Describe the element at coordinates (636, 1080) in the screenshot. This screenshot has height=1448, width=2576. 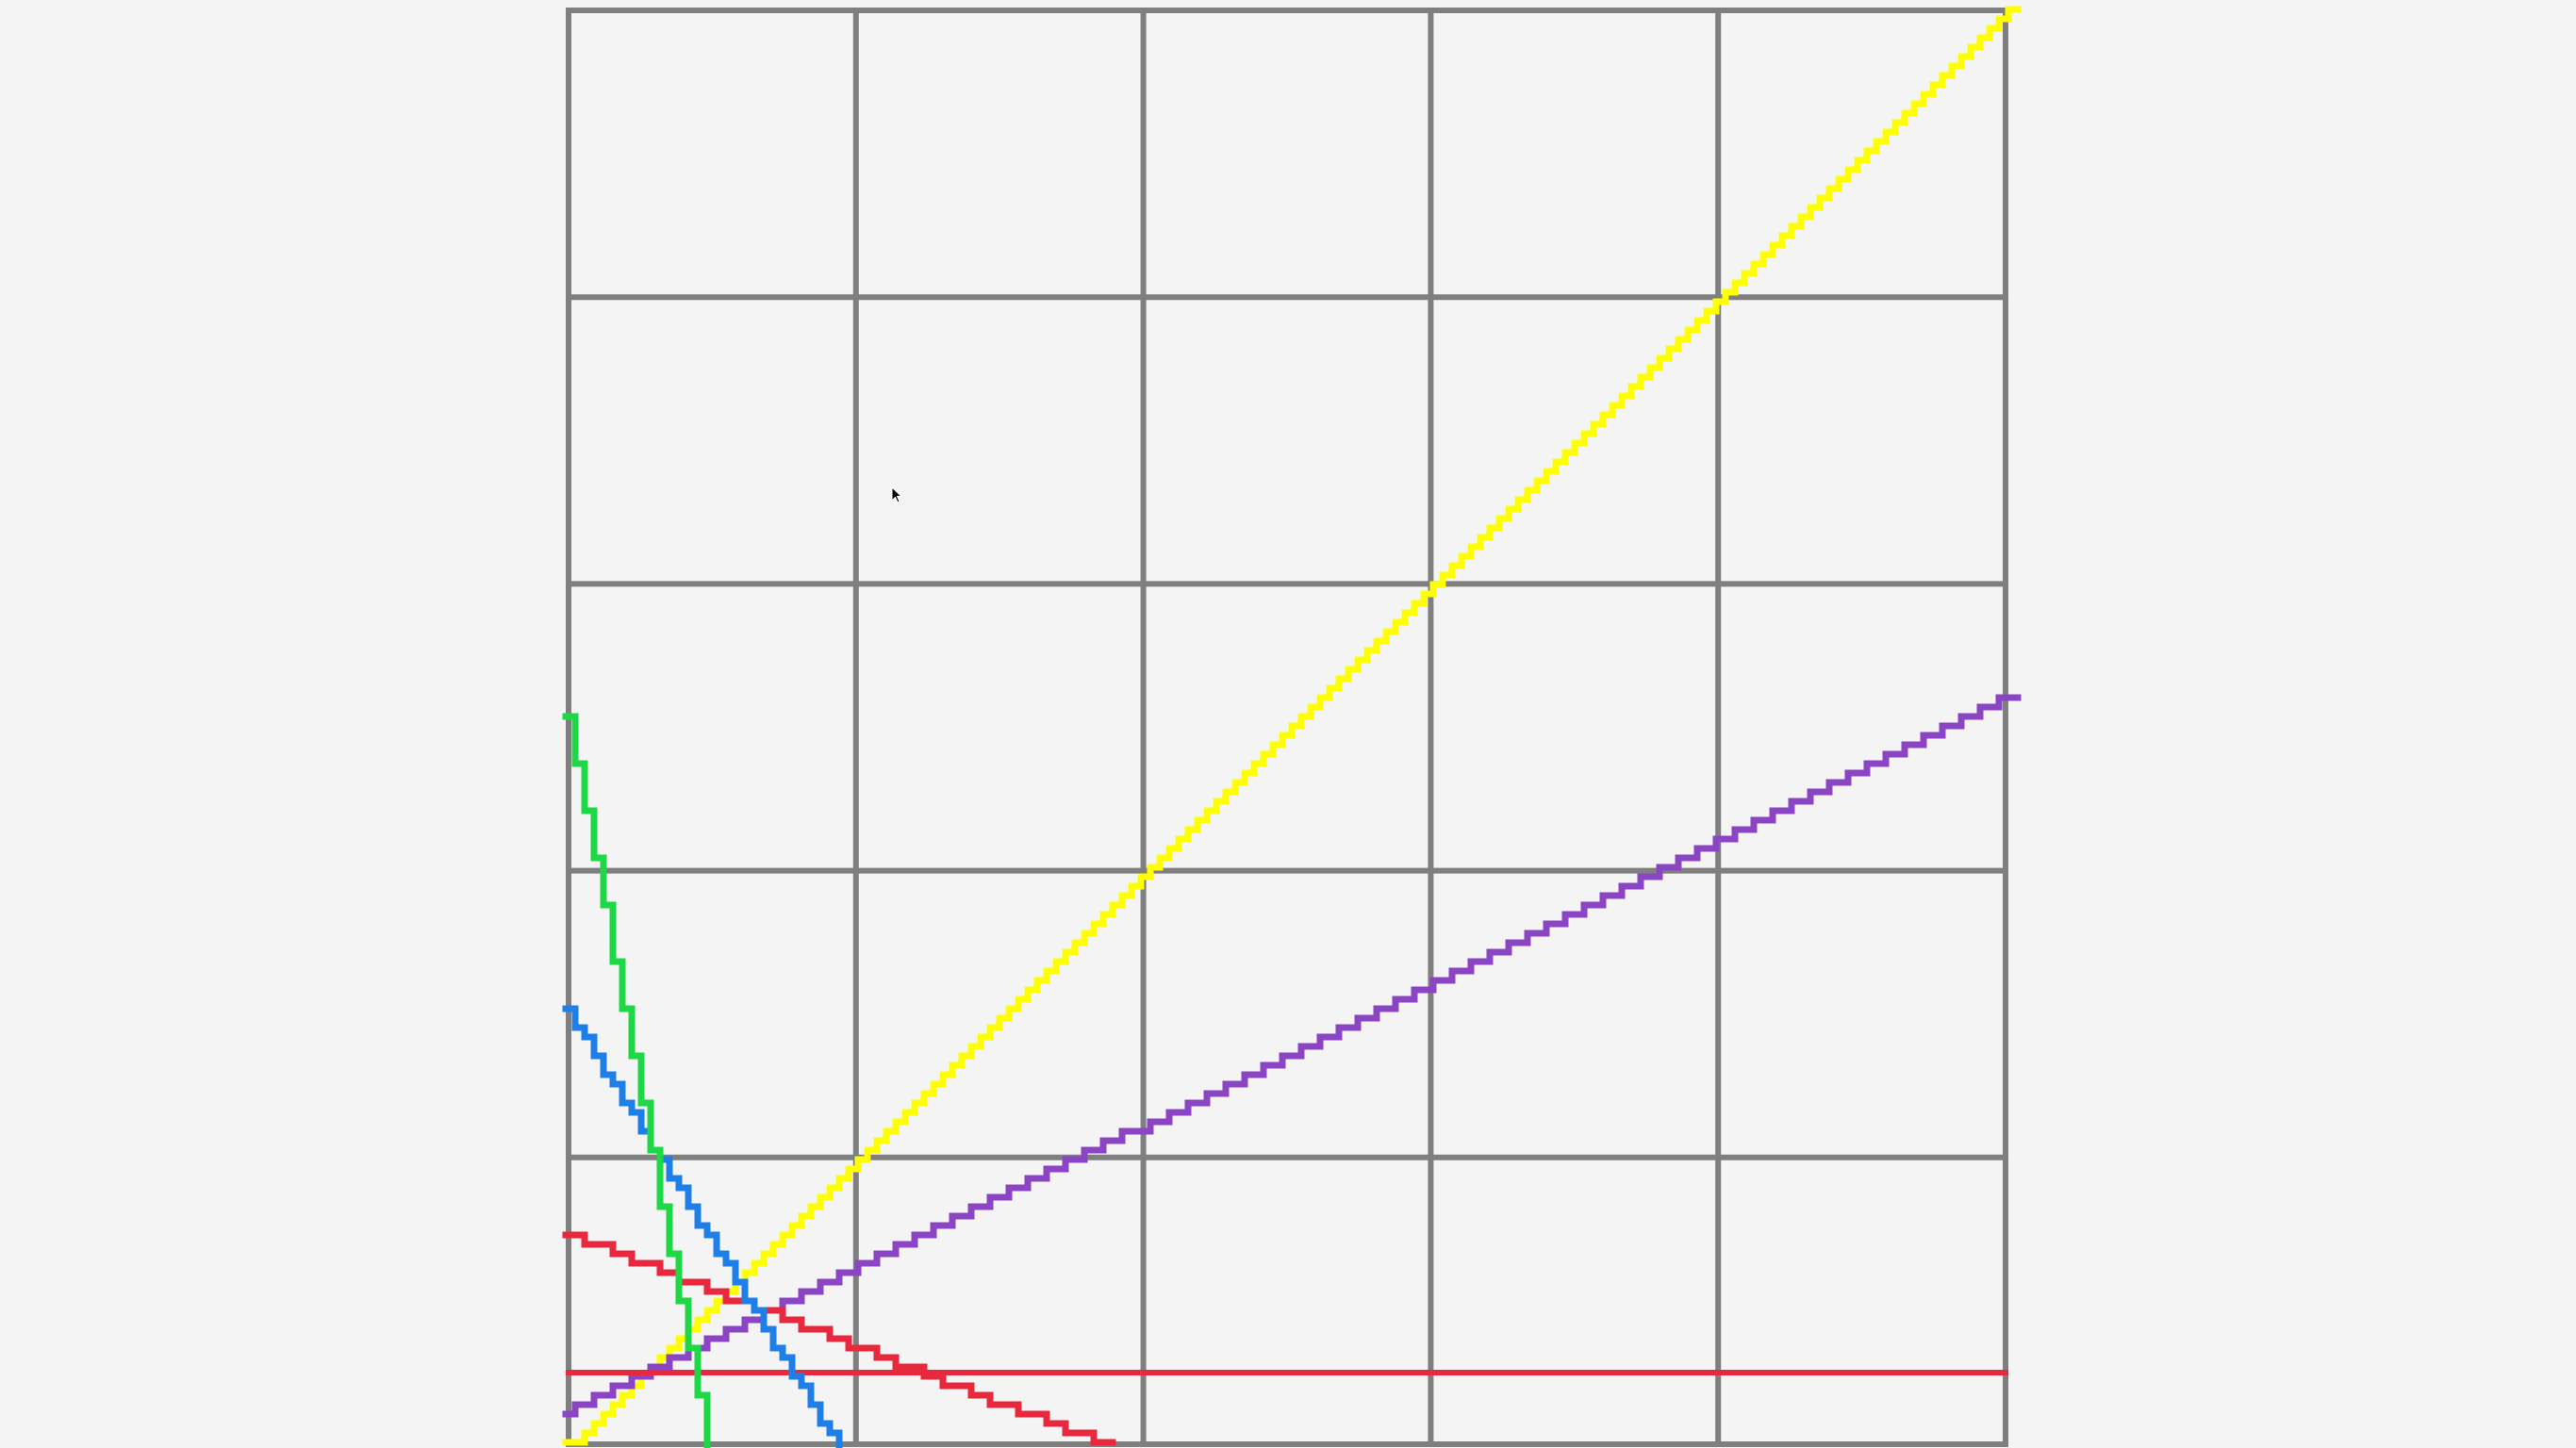
I see `series-line-green` at that location.